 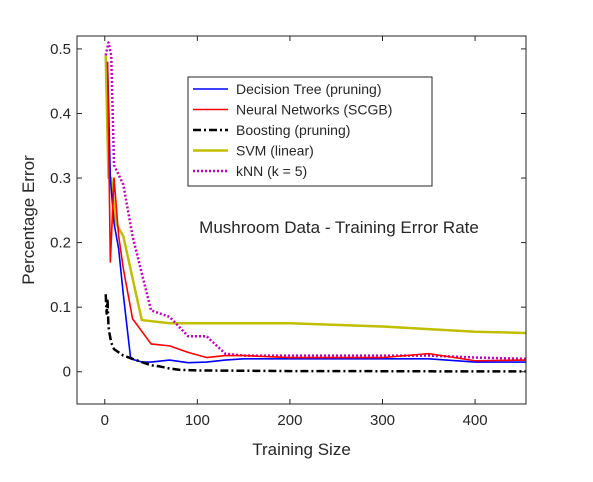 What do you see at coordinates (309, 89) in the screenshot?
I see `legend-label-0: Decision Tree (pruning)` at bounding box center [309, 89].